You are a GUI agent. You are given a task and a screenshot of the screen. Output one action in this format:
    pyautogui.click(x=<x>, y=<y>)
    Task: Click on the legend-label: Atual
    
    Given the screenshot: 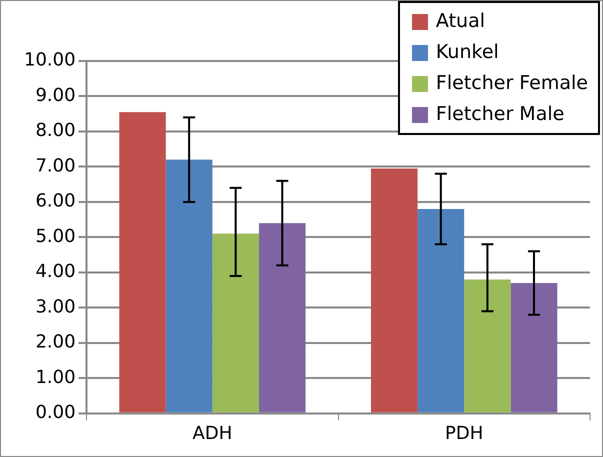 What is the action you would take?
    pyautogui.click(x=460, y=21)
    